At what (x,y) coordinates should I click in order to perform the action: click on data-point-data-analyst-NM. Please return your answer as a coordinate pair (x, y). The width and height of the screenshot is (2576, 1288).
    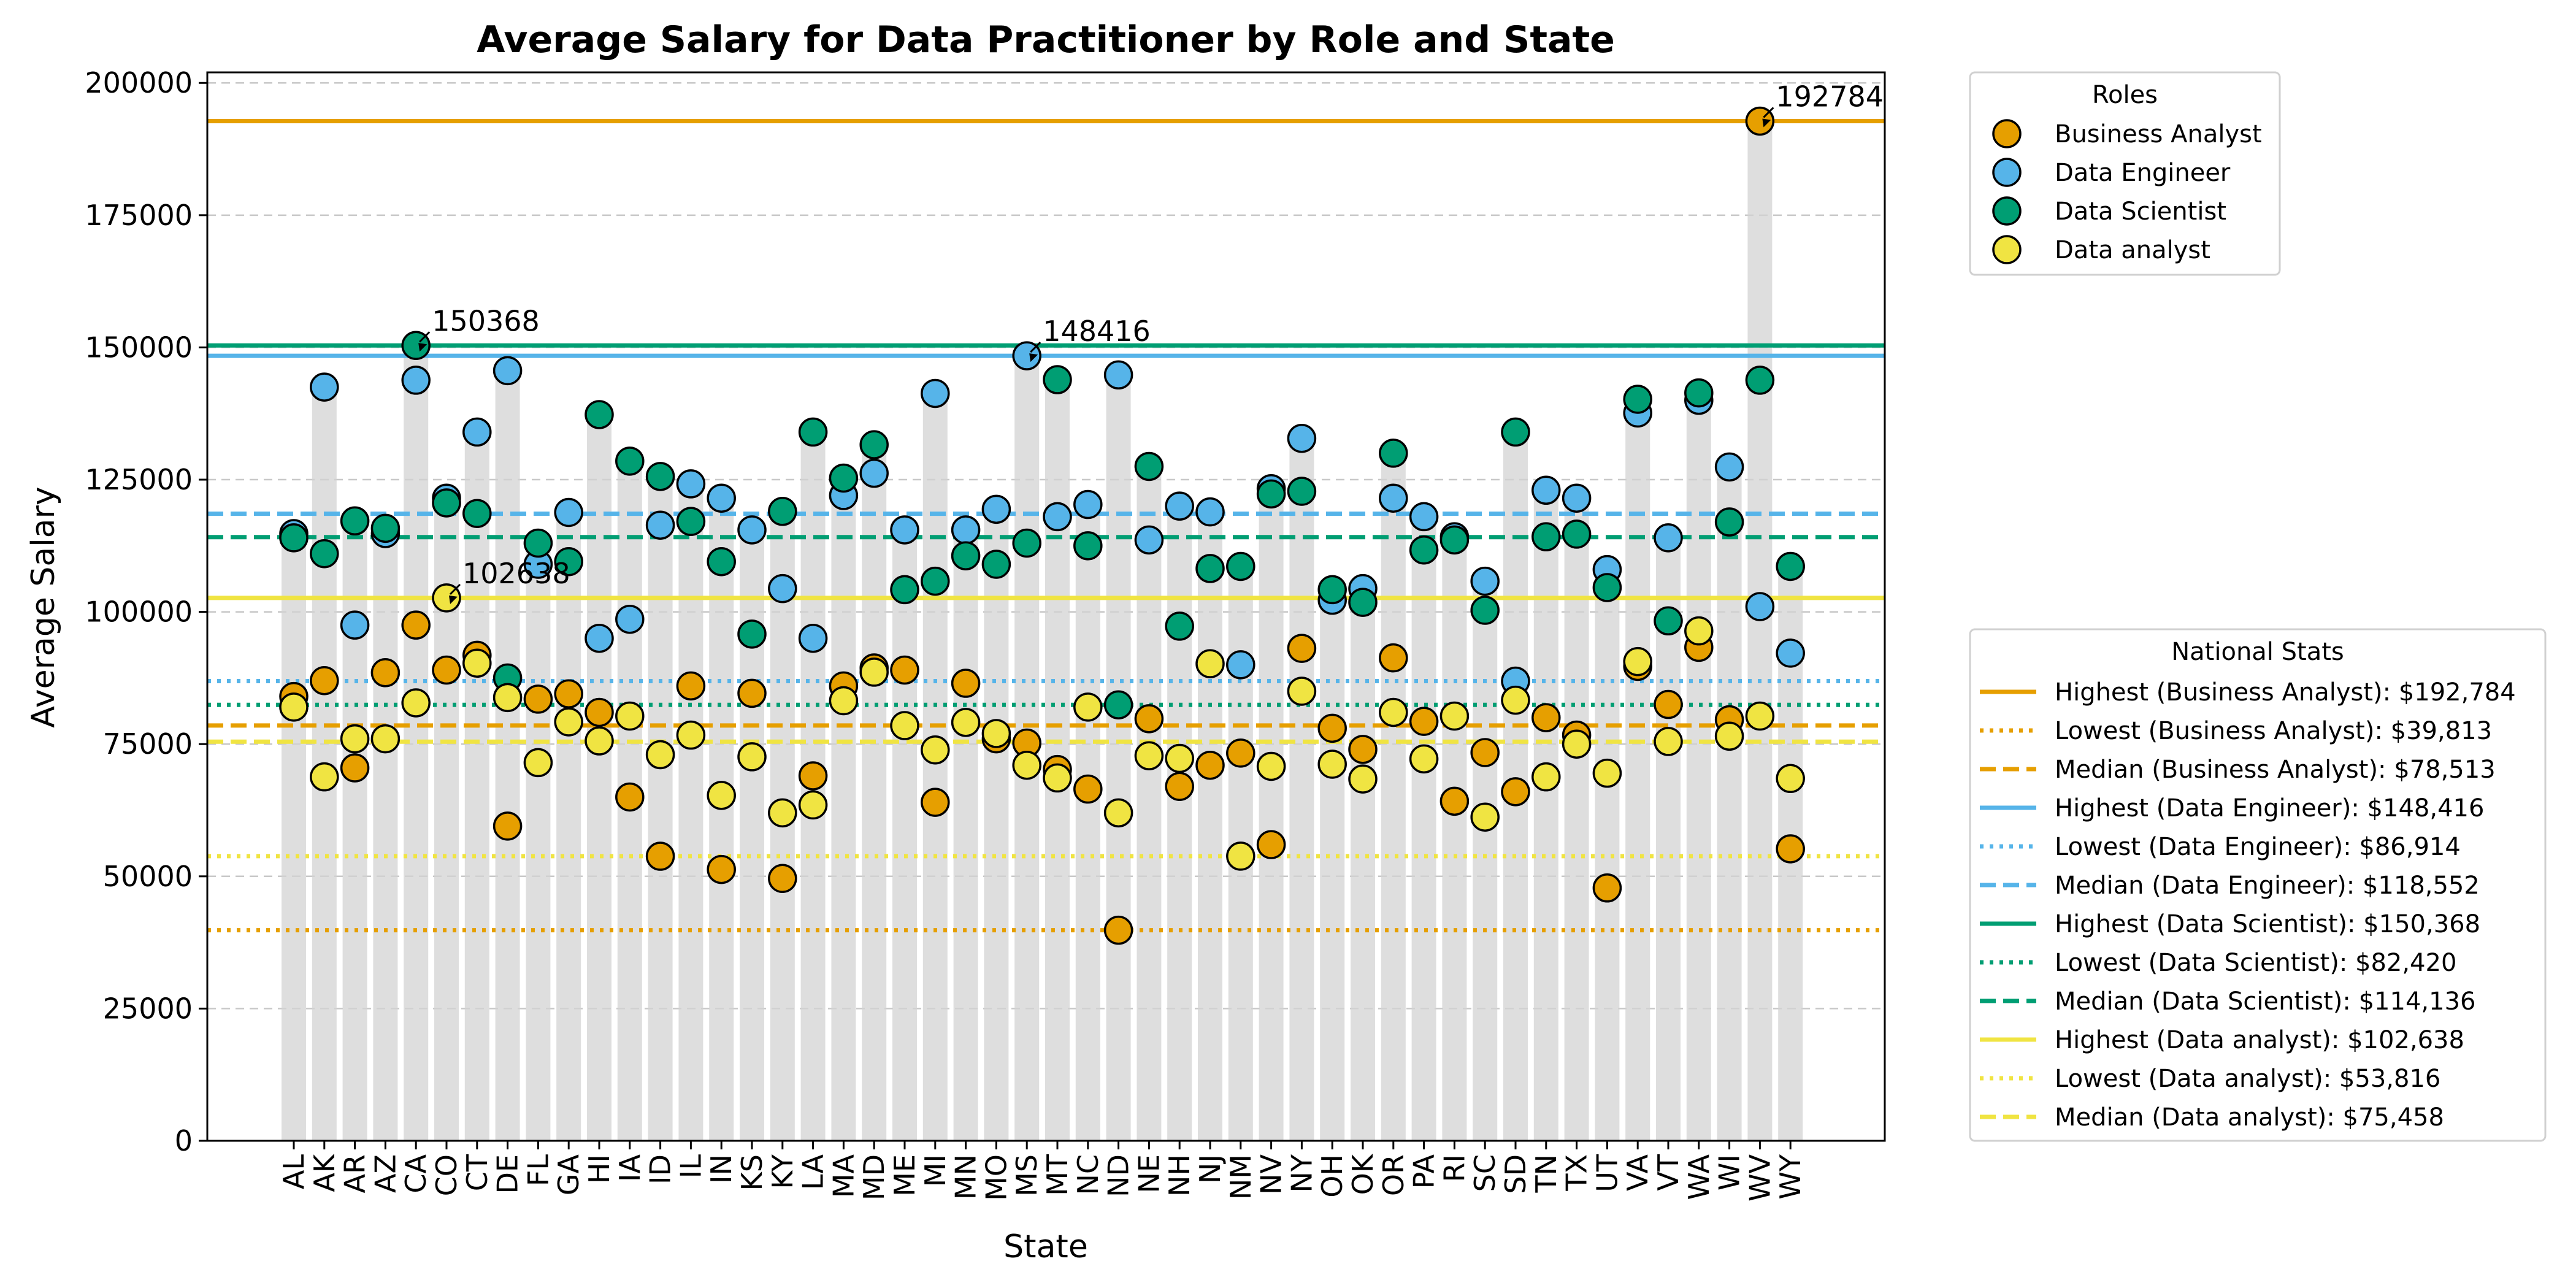
    Looking at the image, I should click on (1240, 856).